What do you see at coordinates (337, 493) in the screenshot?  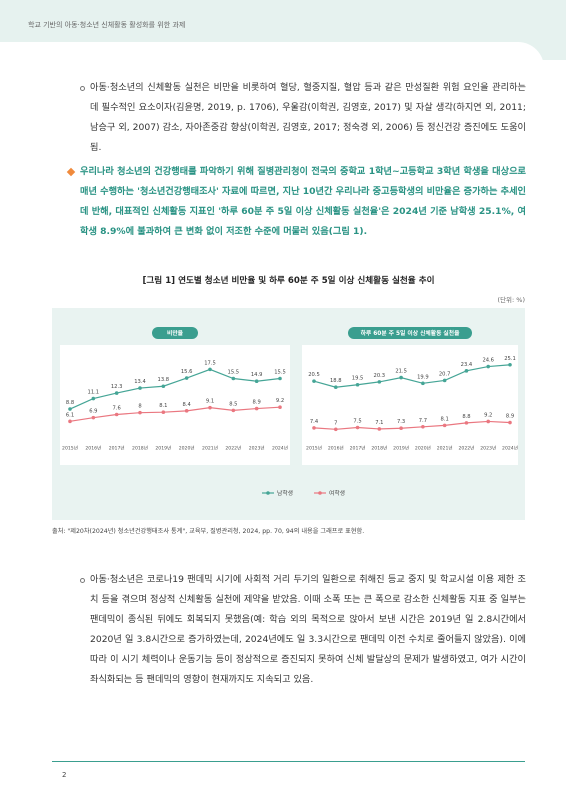 I see `legend-label: 여학생` at bounding box center [337, 493].